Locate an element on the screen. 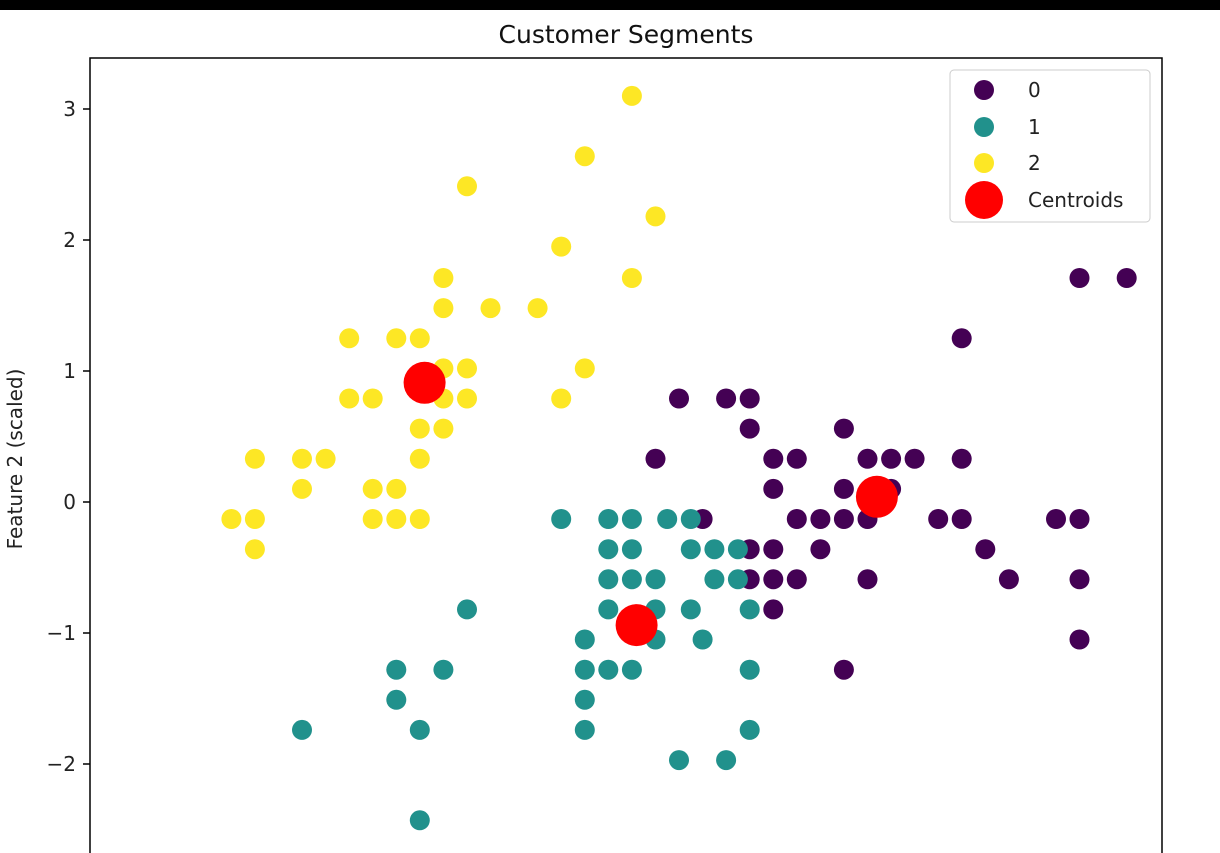 The width and height of the screenshot is (1220, 853). y-tick-label: 3 is located at coordinates (69, 109).